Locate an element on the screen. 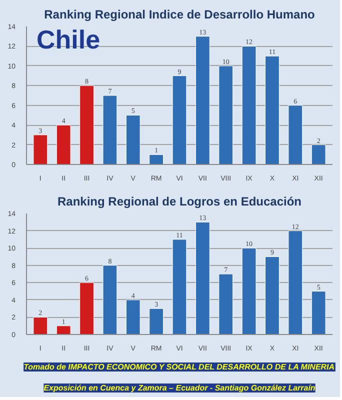 The width and height of the screenshot is (342, 400). text: Tomado de IMPACTO ECONOMICO Y SOCIAL DEL DESARROLLO DE LA MINERIA is located at coordinates (179, 367).